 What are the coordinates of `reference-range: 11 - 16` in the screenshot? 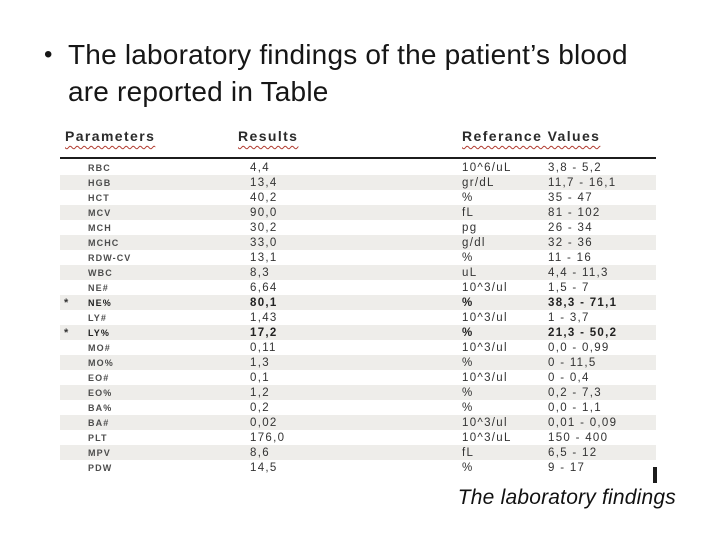 It's located at (570, 257).